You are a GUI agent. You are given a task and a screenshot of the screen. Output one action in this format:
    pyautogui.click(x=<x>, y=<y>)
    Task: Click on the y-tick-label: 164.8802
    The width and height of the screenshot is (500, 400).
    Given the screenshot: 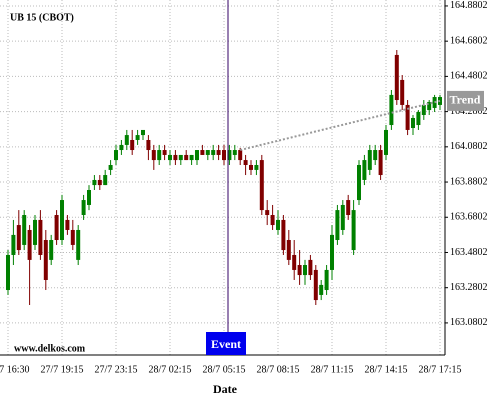 What is the action you would take?
    pyautogui.click(x=469, y=5)
    